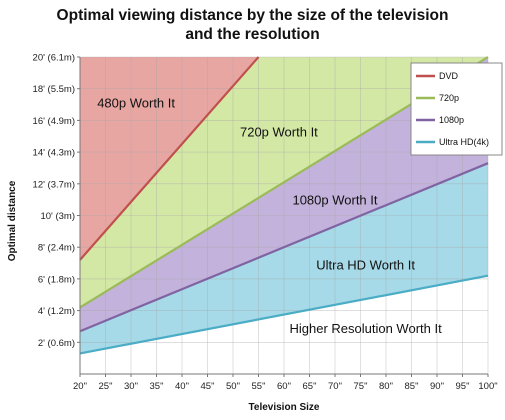  Describe the element at coordinates (464, 142) in the screenshot. I see `legend-label: Ultra HD(4k)` at that location.